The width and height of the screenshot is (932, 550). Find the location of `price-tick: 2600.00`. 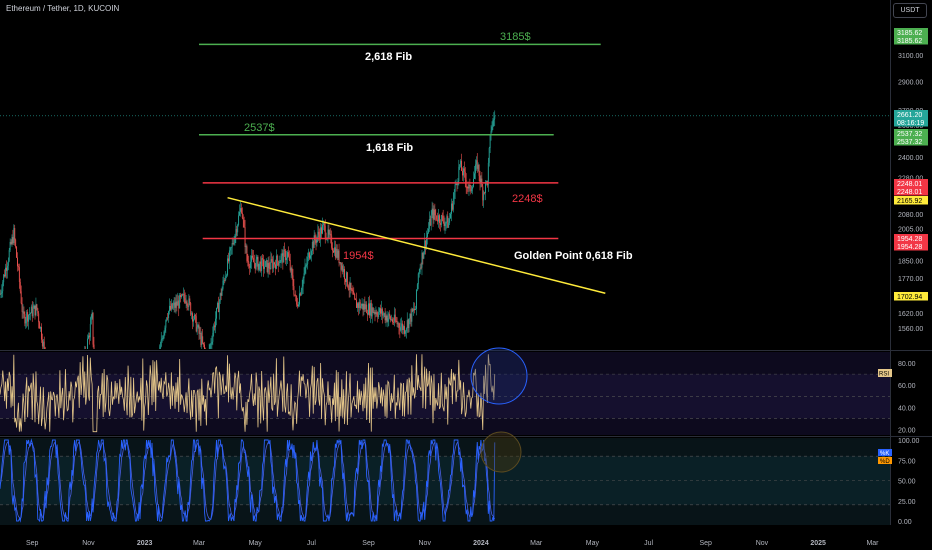

price-tick: 2600.00 is located at coordinates (910, 126).